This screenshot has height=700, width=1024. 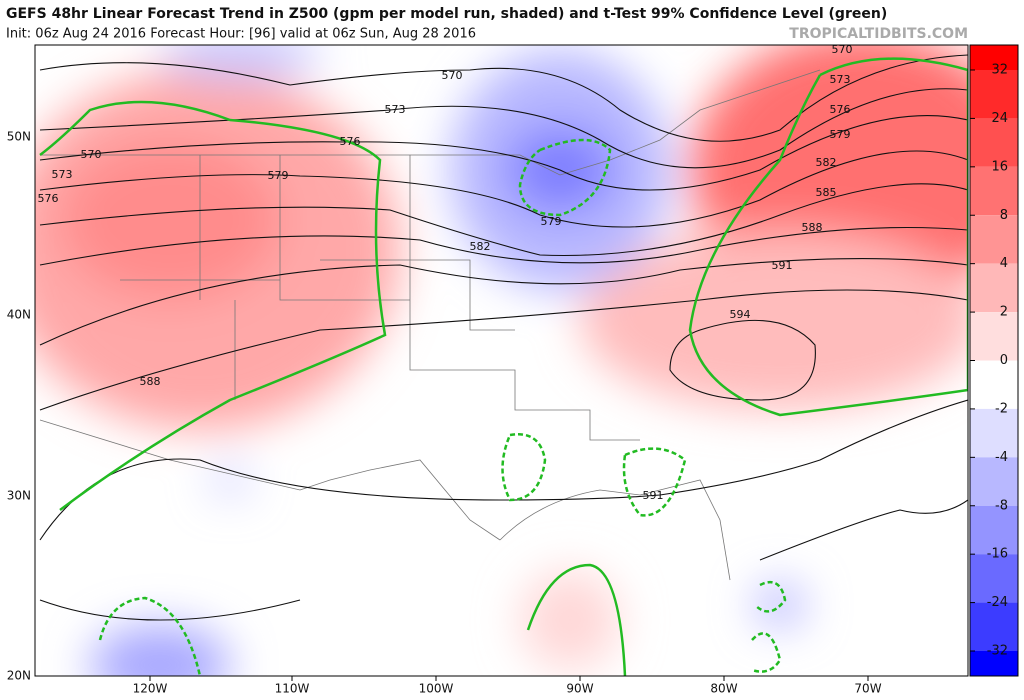 I want to click on lat-label: 50N, so click(x=19, y=137).